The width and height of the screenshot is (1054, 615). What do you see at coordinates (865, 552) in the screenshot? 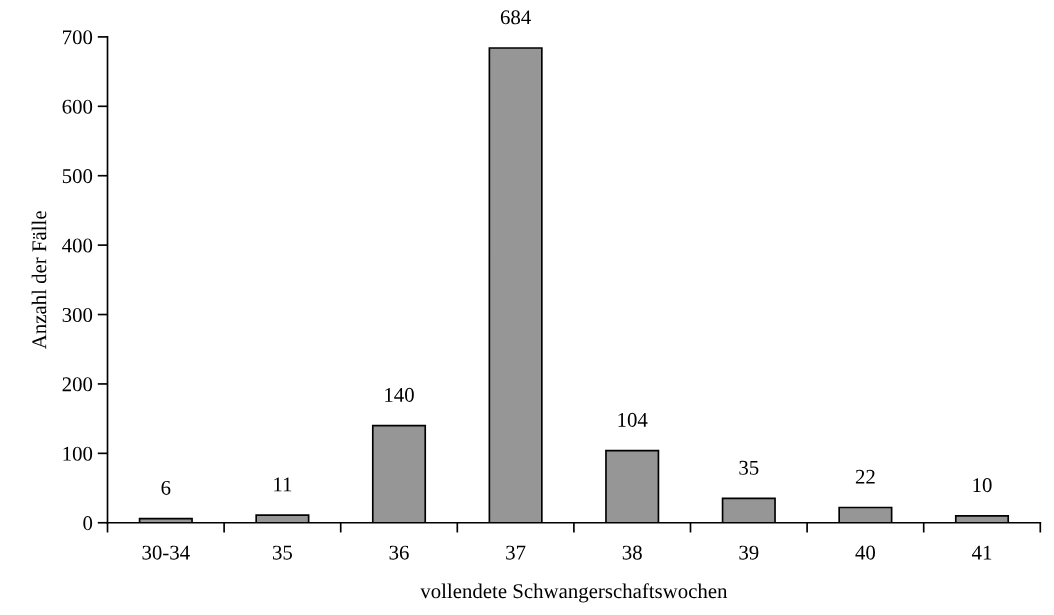
I see `x-tick-label: 40` at bounding box center [865, 552].